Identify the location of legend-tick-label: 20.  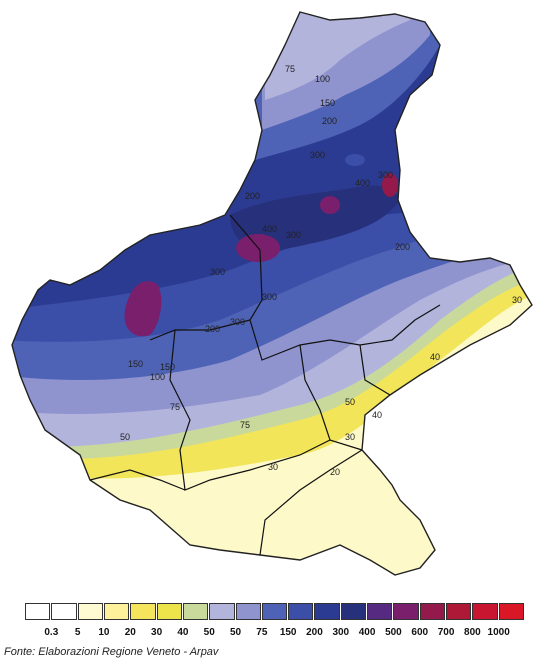
(130, 632).